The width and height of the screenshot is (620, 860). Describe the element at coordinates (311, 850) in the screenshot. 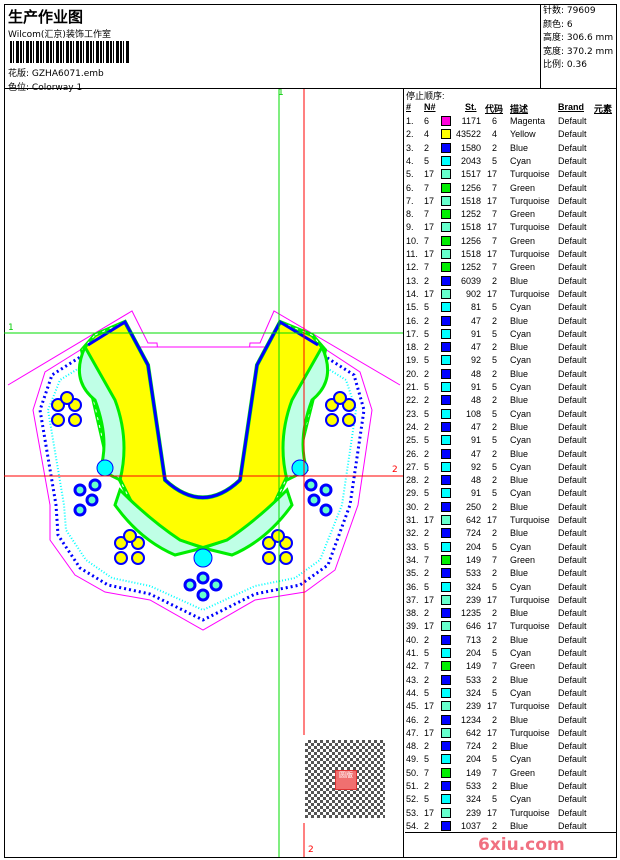

I see `guide-label-red-v: 2` at that location.